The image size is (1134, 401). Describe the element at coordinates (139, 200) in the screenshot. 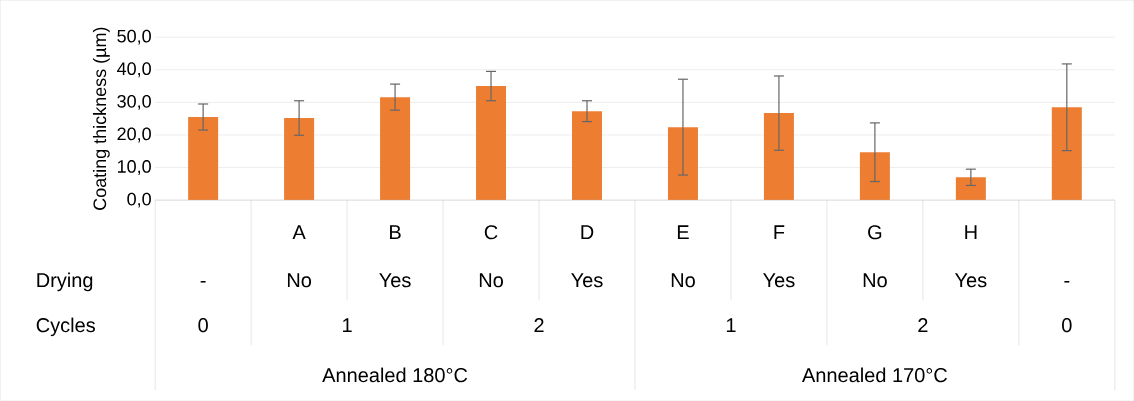

I see `y-tick-label: 0,0` at that location.